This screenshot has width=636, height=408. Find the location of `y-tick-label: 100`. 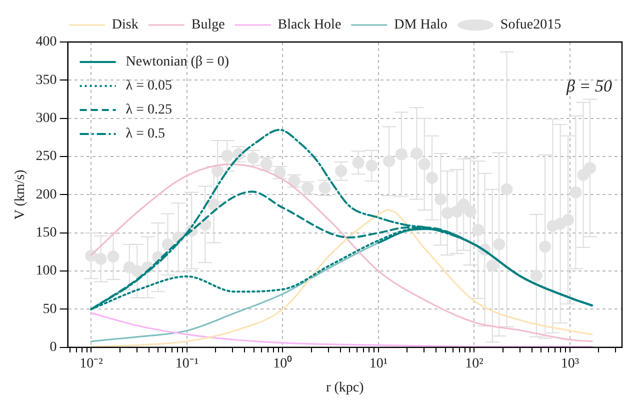

y-tick-label: 100 is located at coordinates (46, 271).